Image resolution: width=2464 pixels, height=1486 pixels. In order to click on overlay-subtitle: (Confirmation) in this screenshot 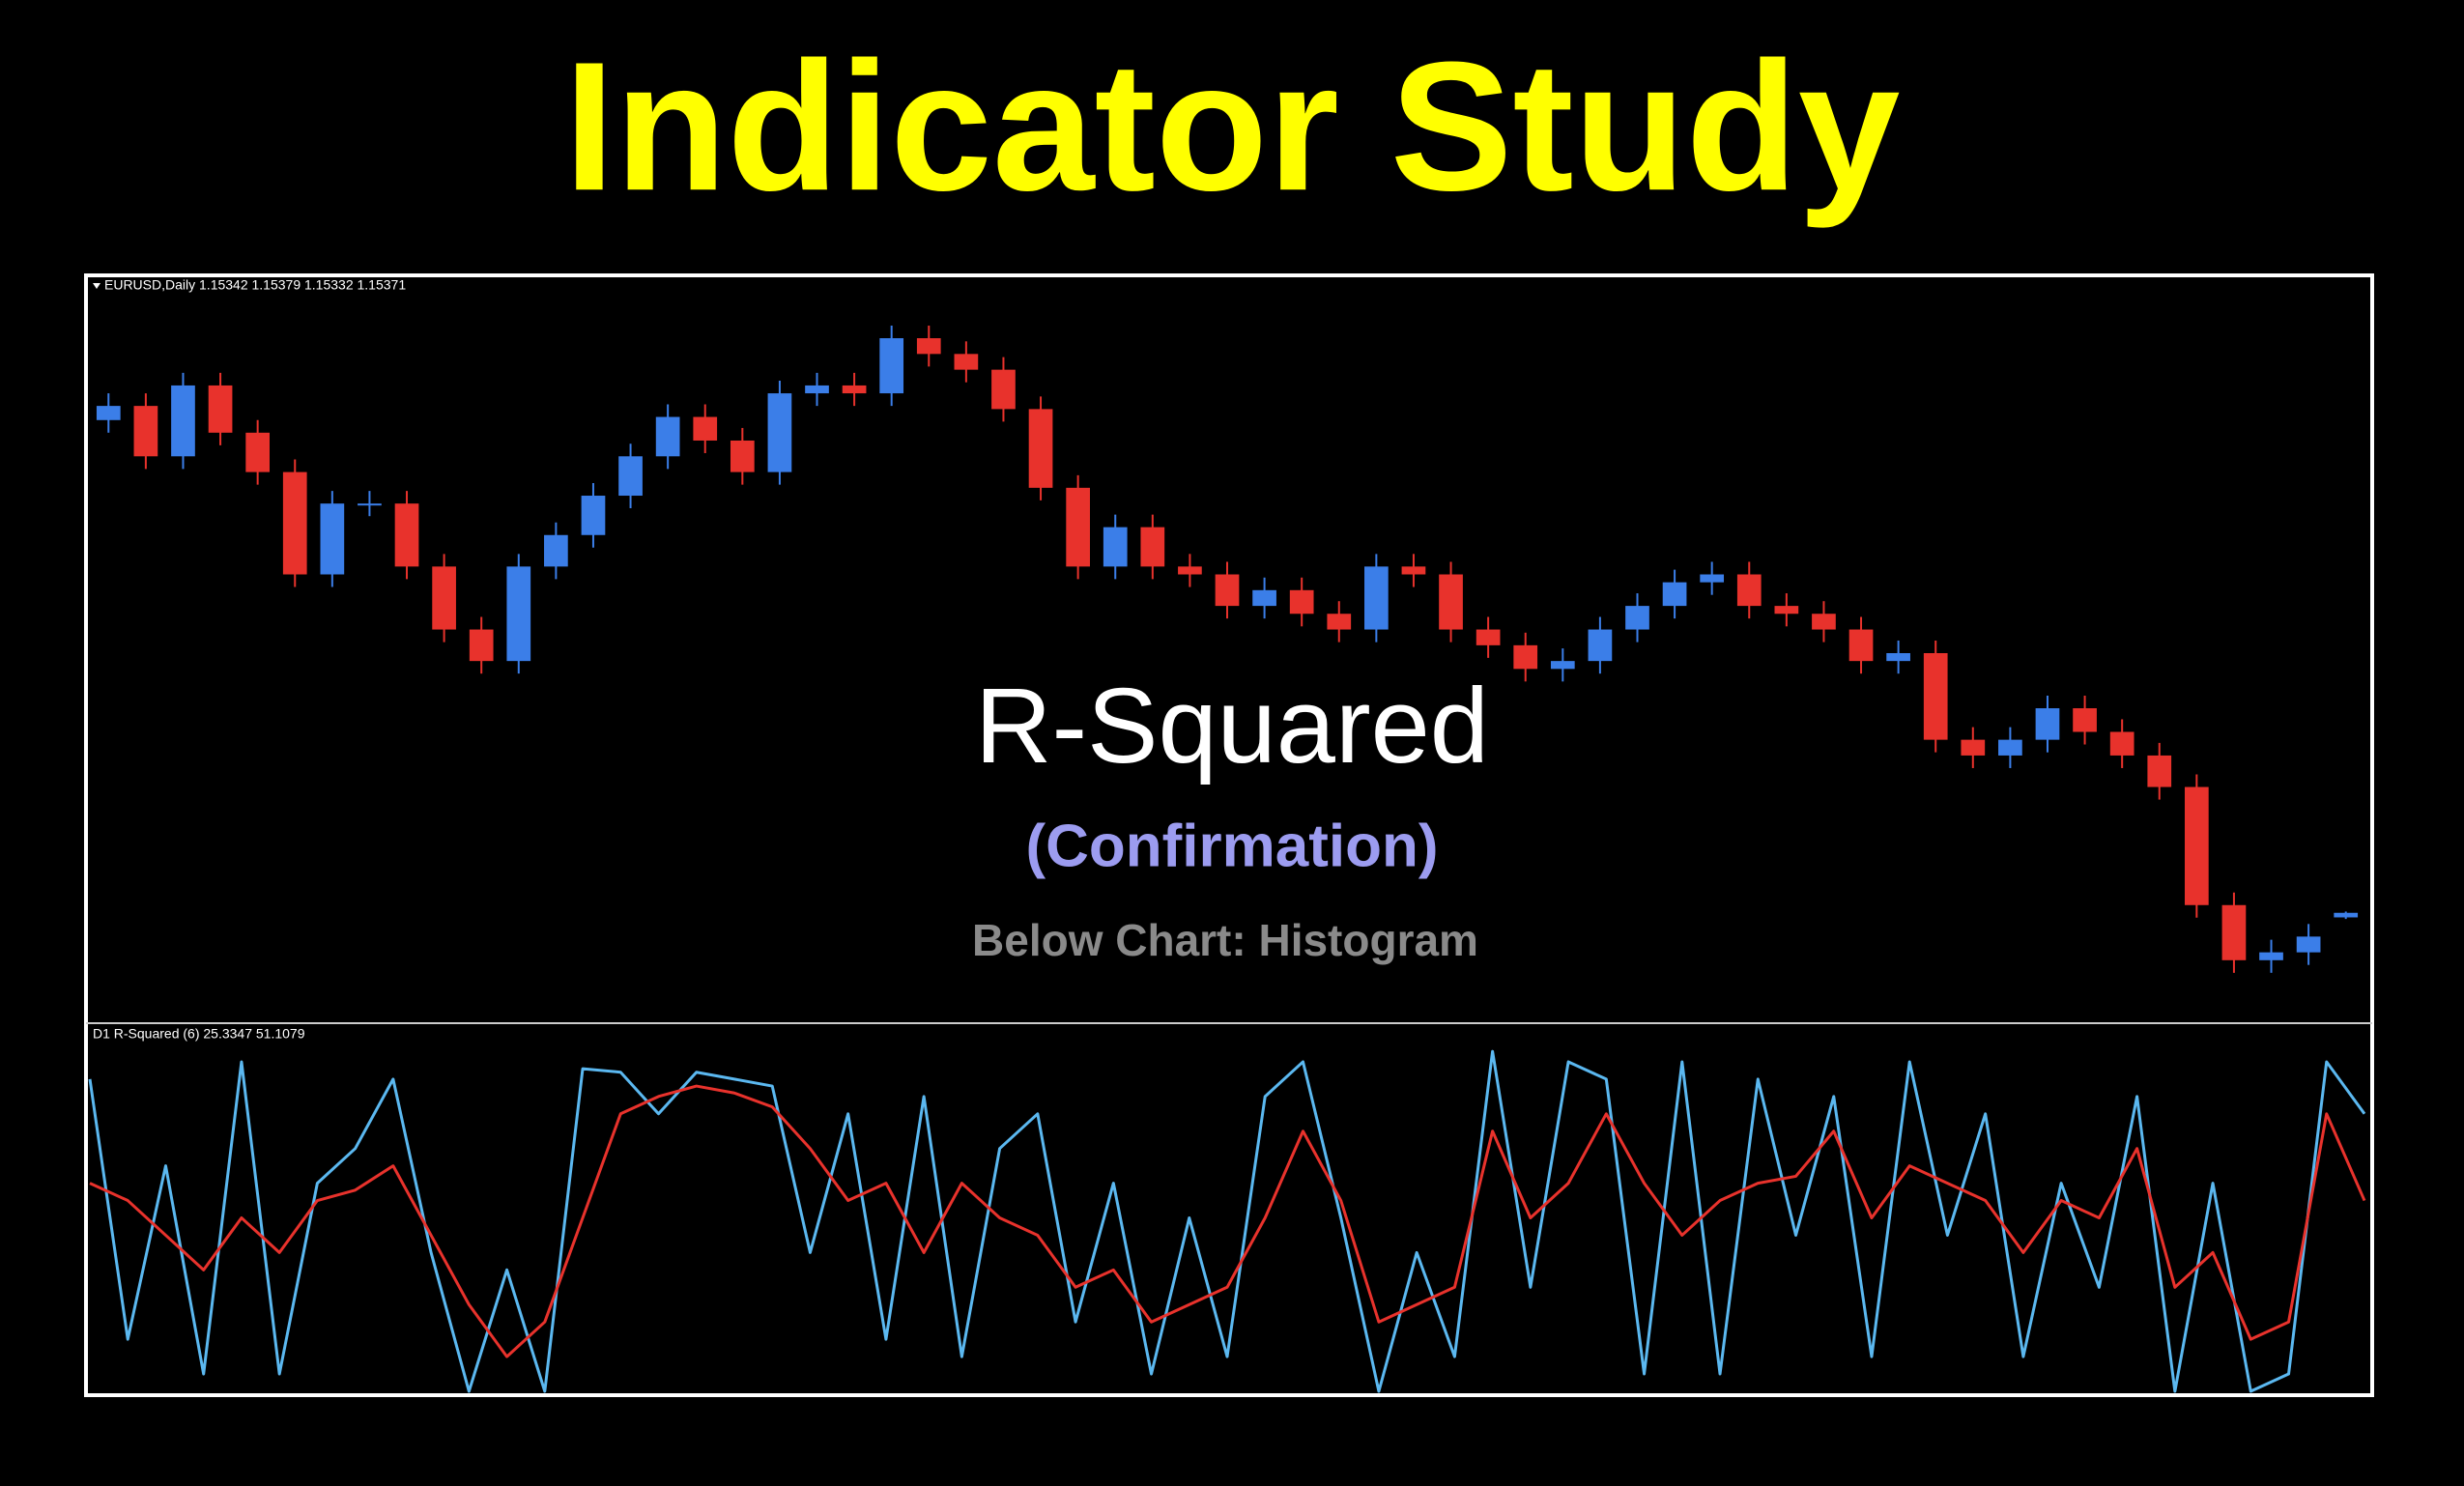, I will do `click(1231, 846)`.